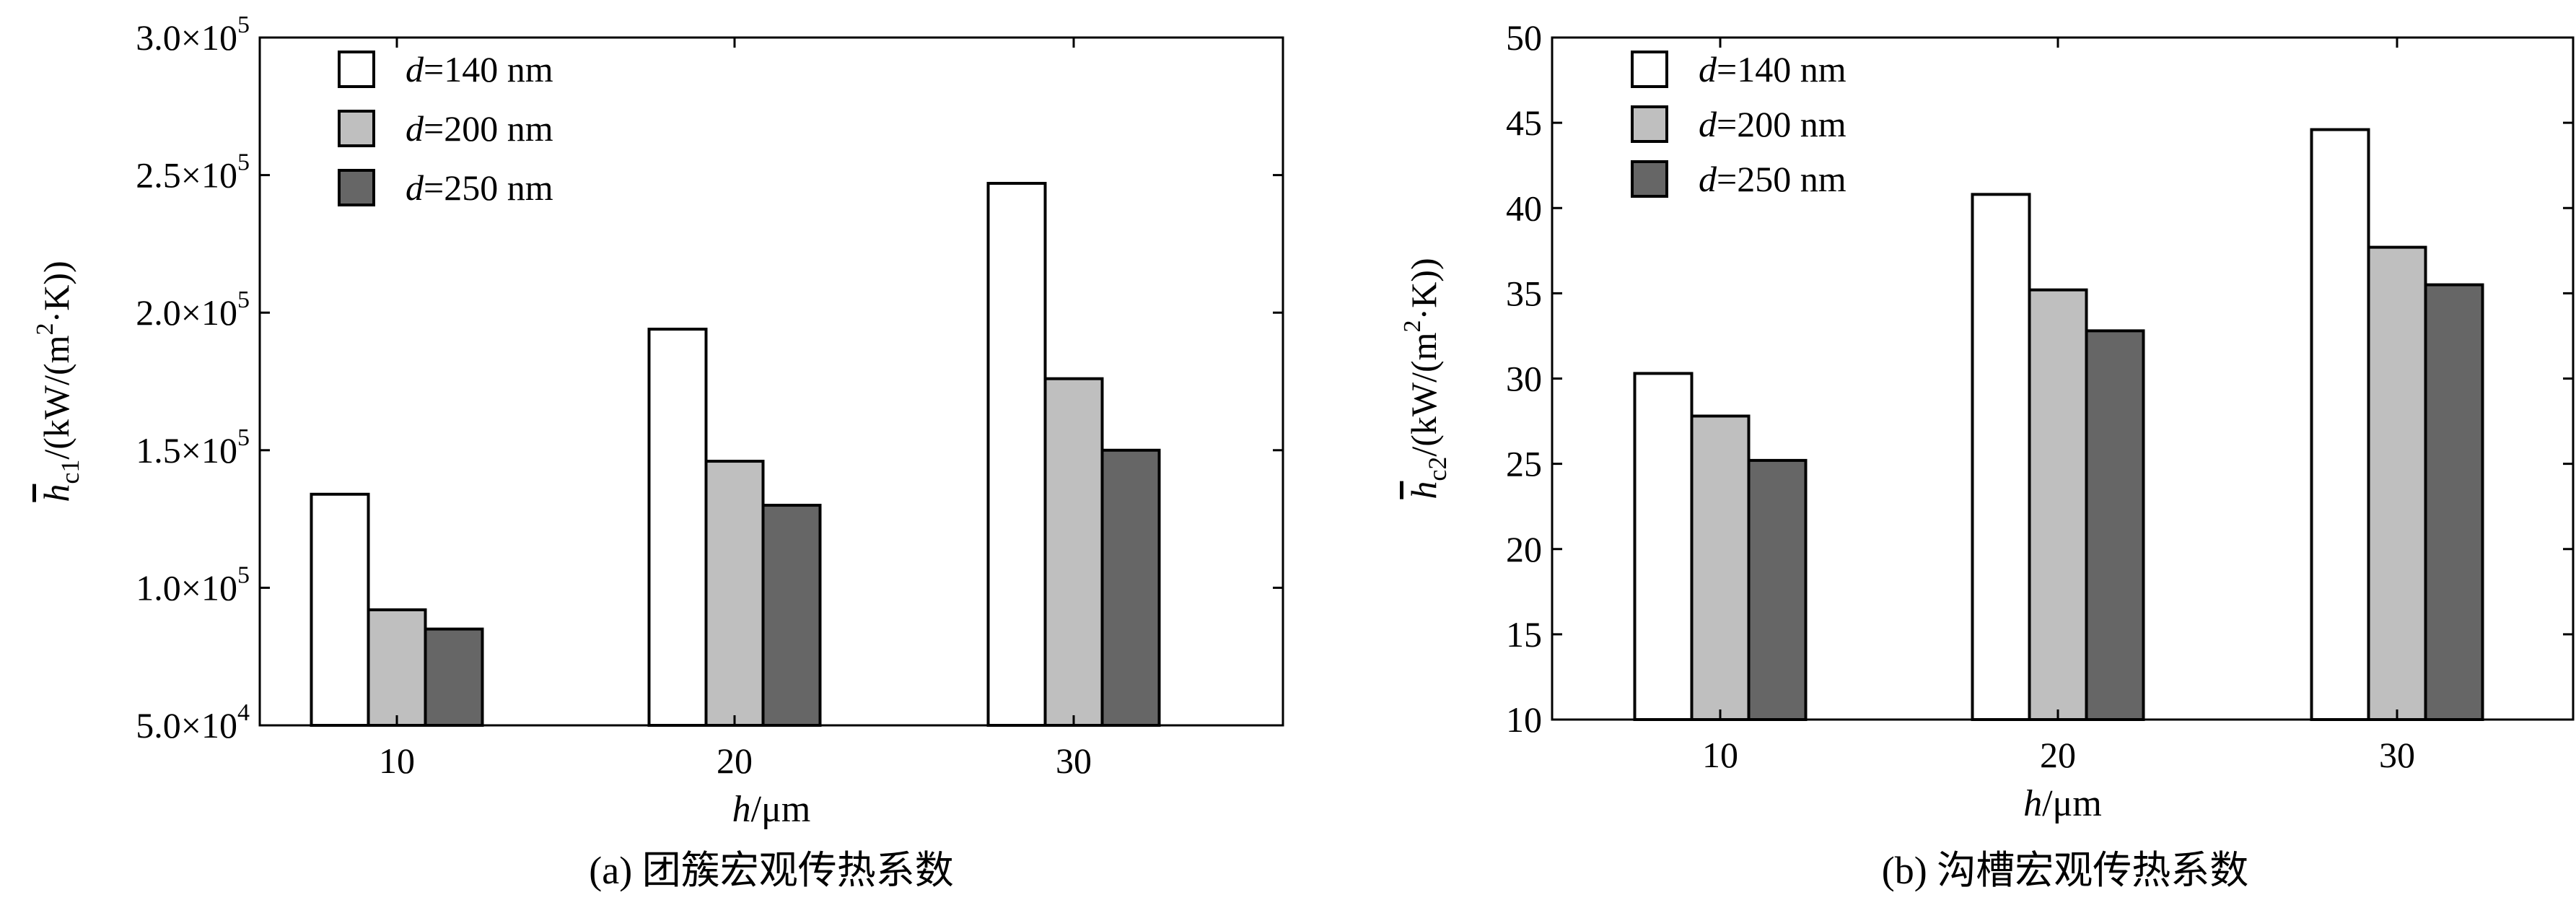  What do you see at coordinates (58, 381) in the screenshot?
I see `y-axis-title: hc1/(kW/(m2·K))` at bounding box center [58, 381].